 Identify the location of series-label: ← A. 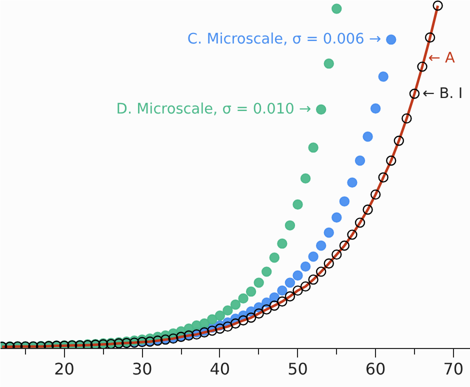
(442, 58).